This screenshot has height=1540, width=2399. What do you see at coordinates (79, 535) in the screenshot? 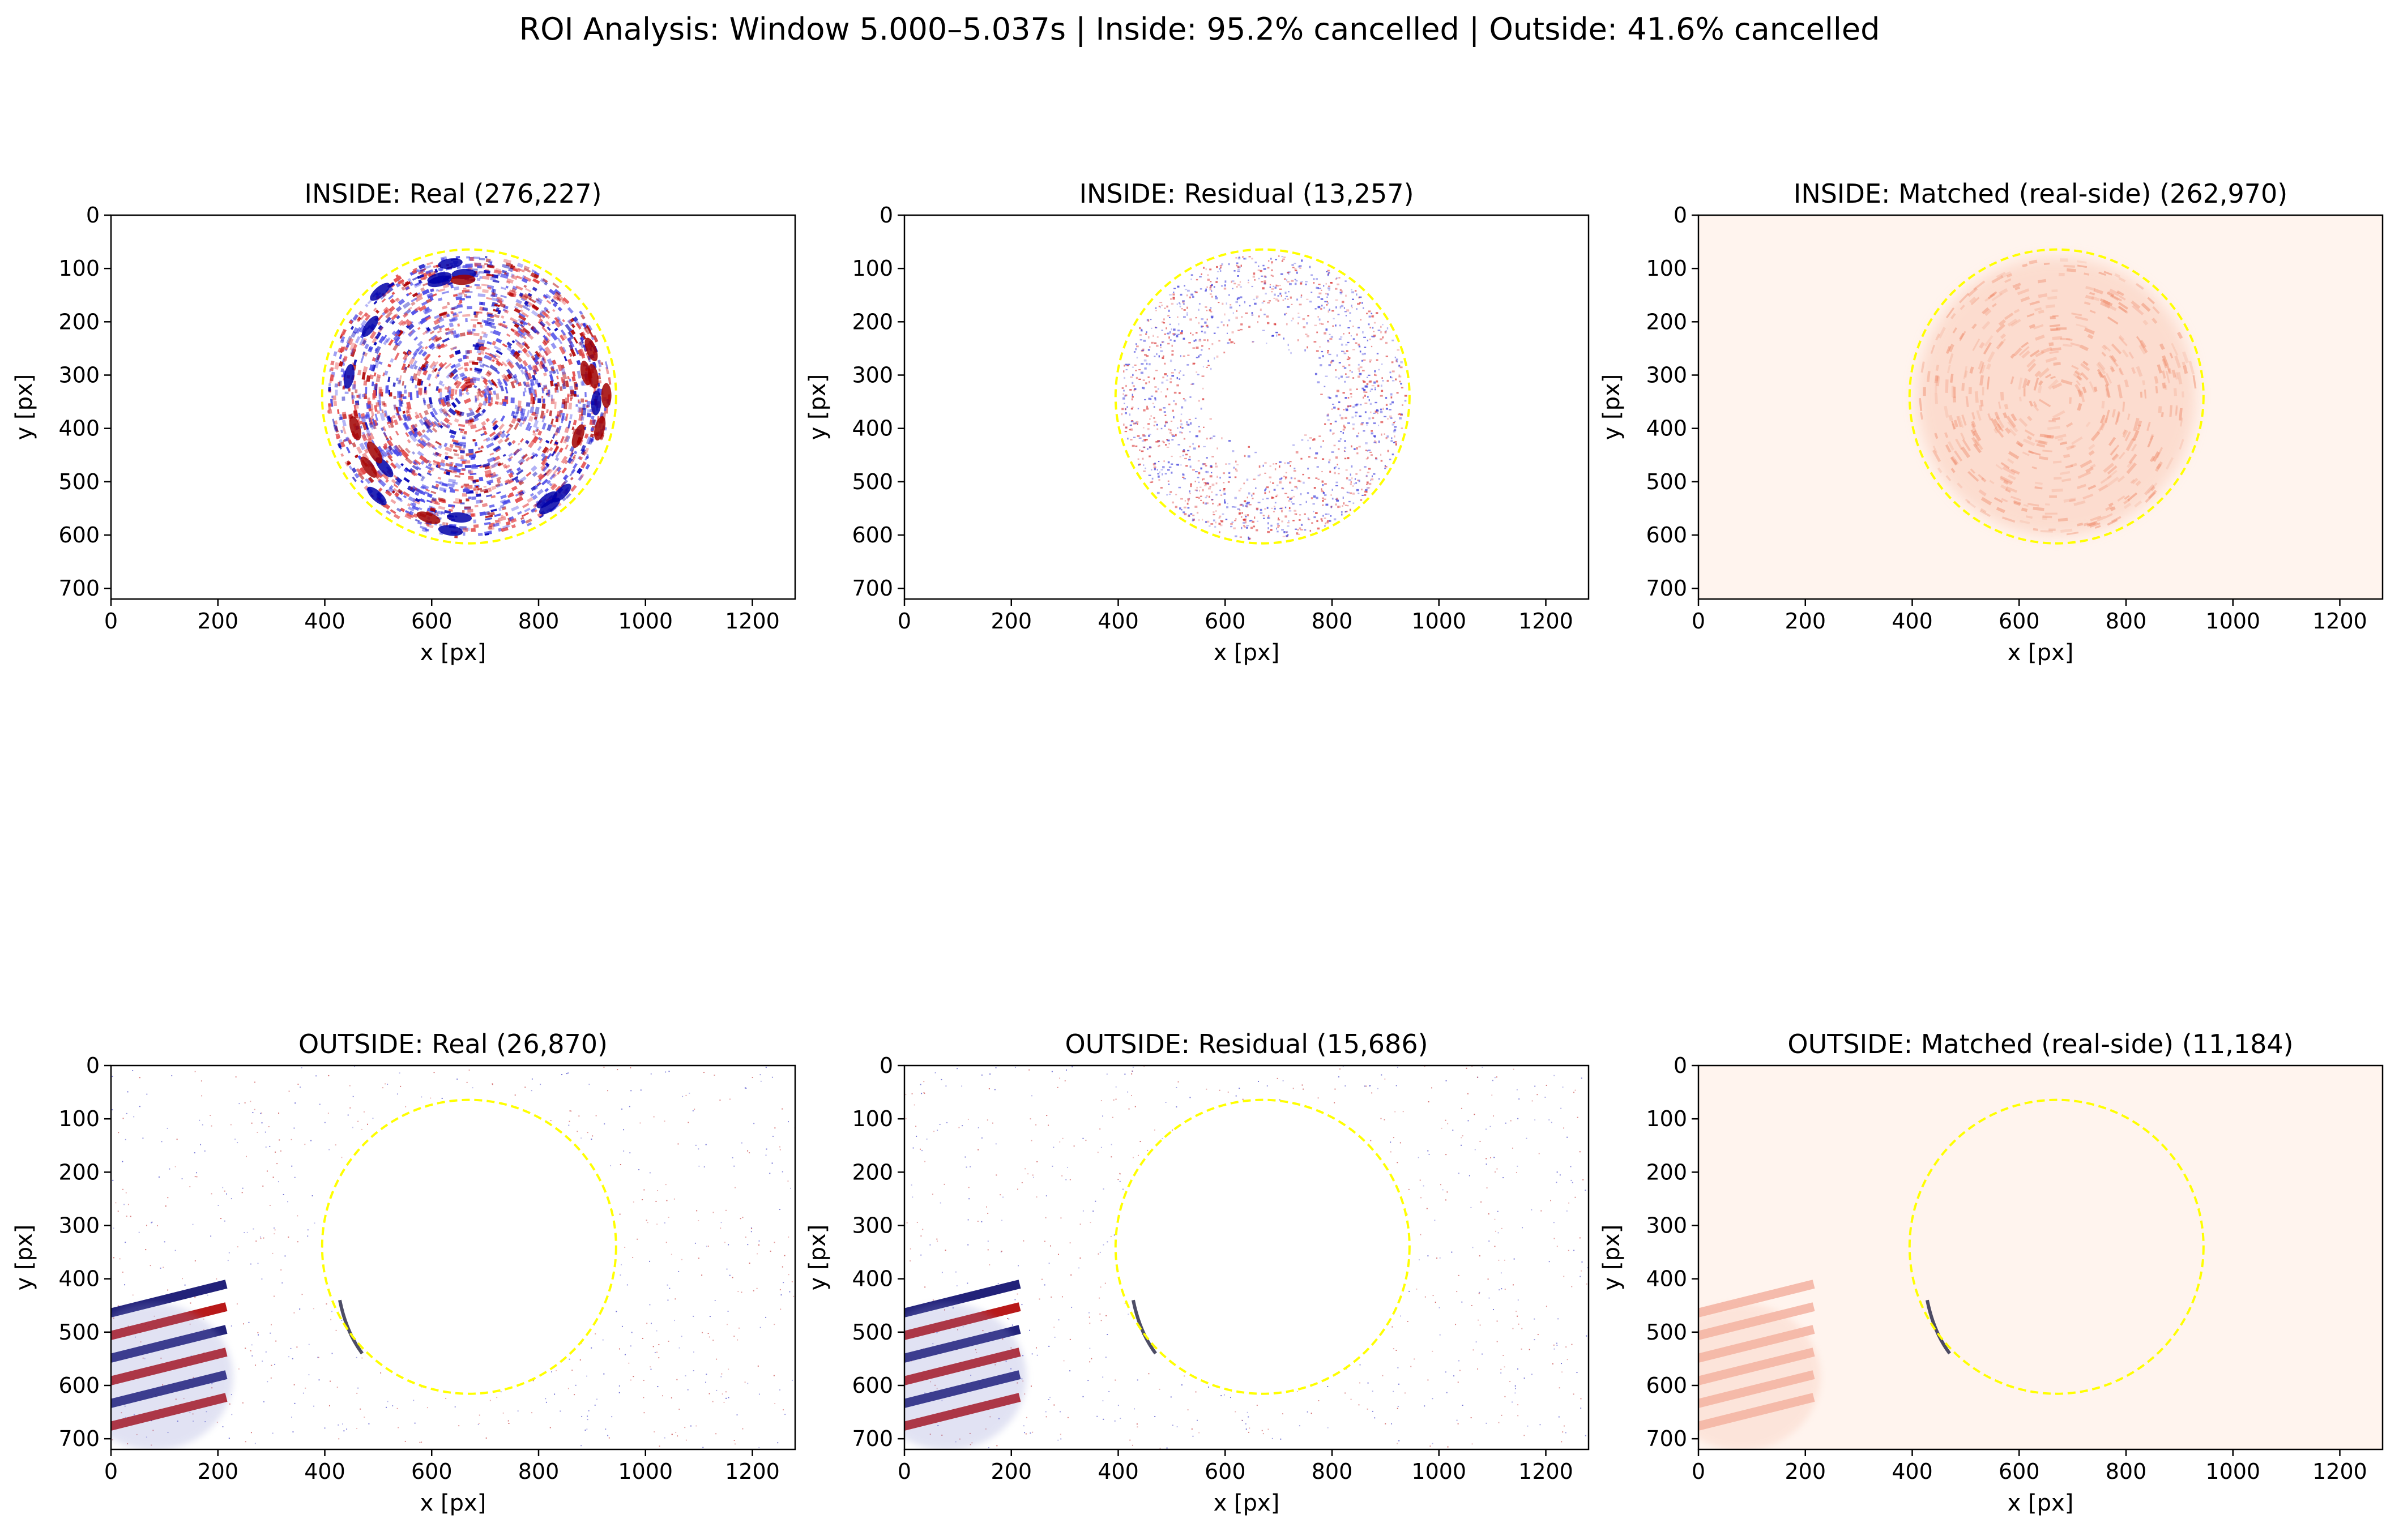
I see `inside-real-ytick-label: 600` at bounding box center [79, 535].